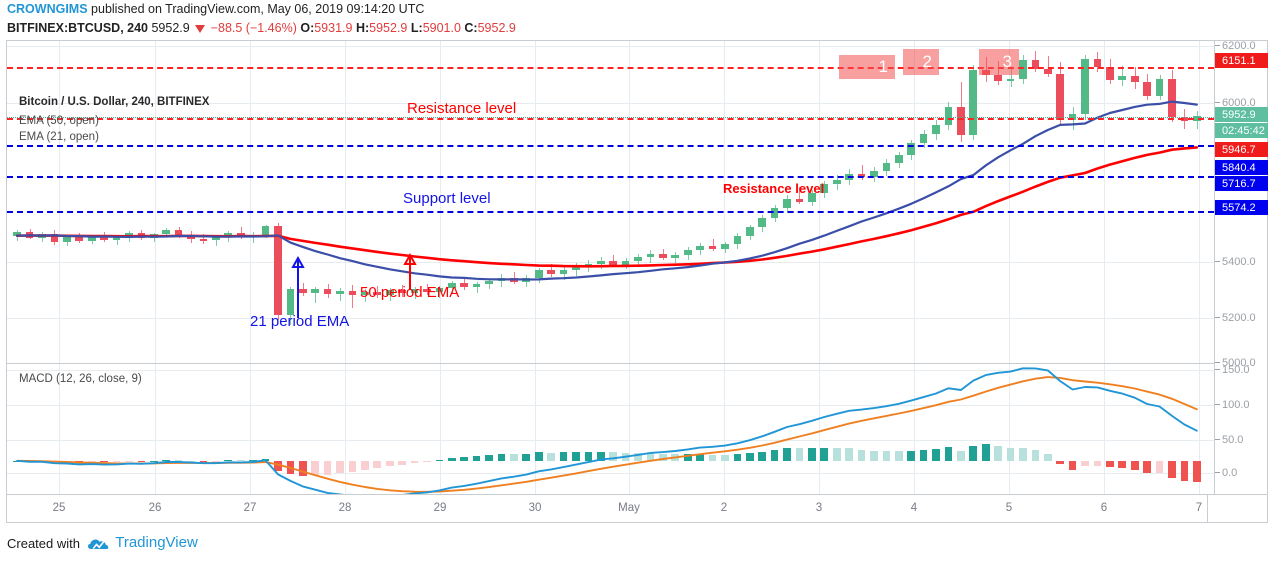  Describe the element at coordinates (441, 28) in the screenshot. I see `low-value: 5901.0` at that location.